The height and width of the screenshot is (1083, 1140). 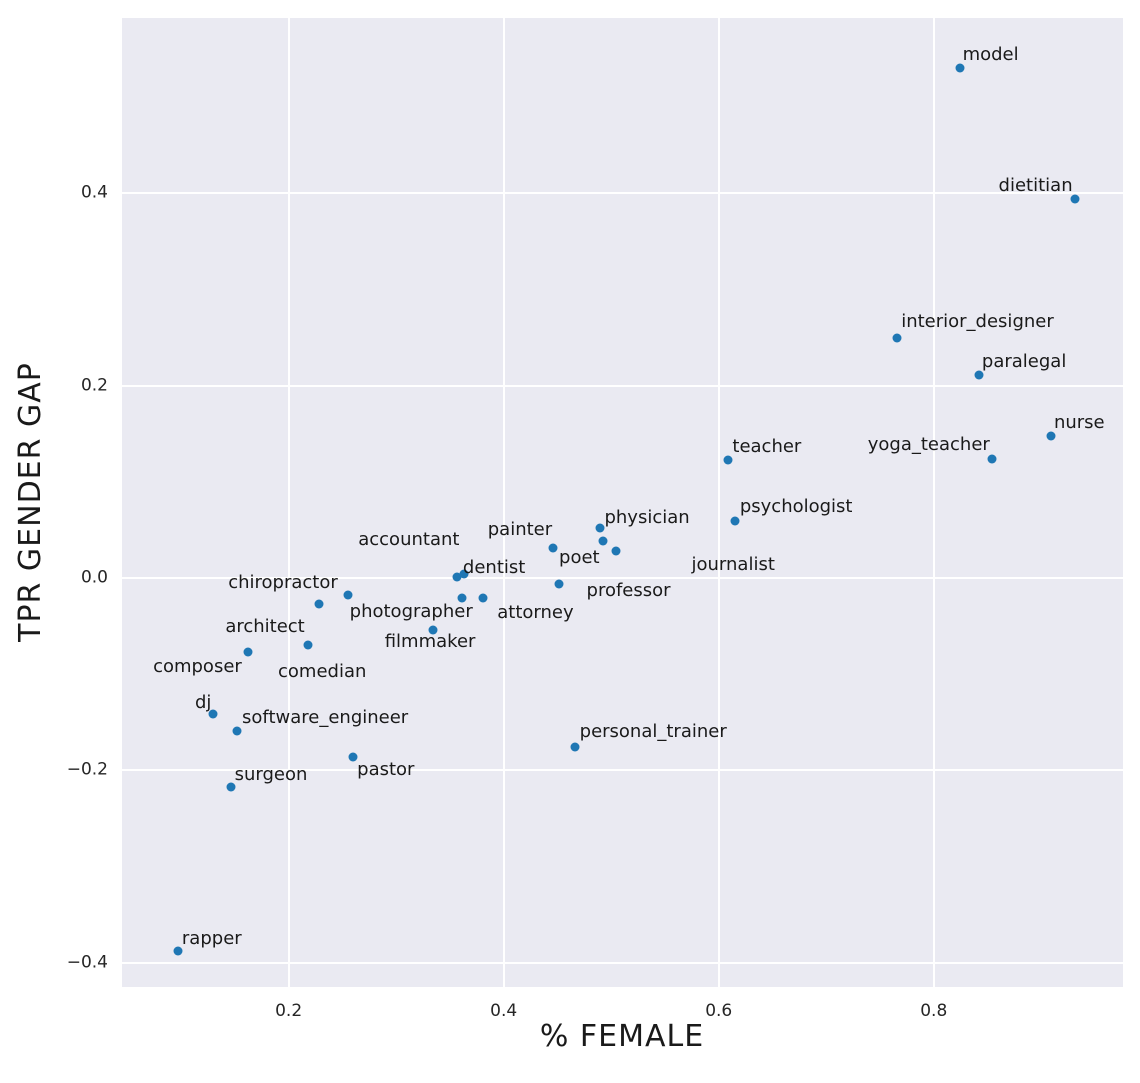 What do you see at coordinates (30, 502) in the screenshot?
I see `y-axis-label: TPR GENDER GAP` at bounding box center [30, 502].